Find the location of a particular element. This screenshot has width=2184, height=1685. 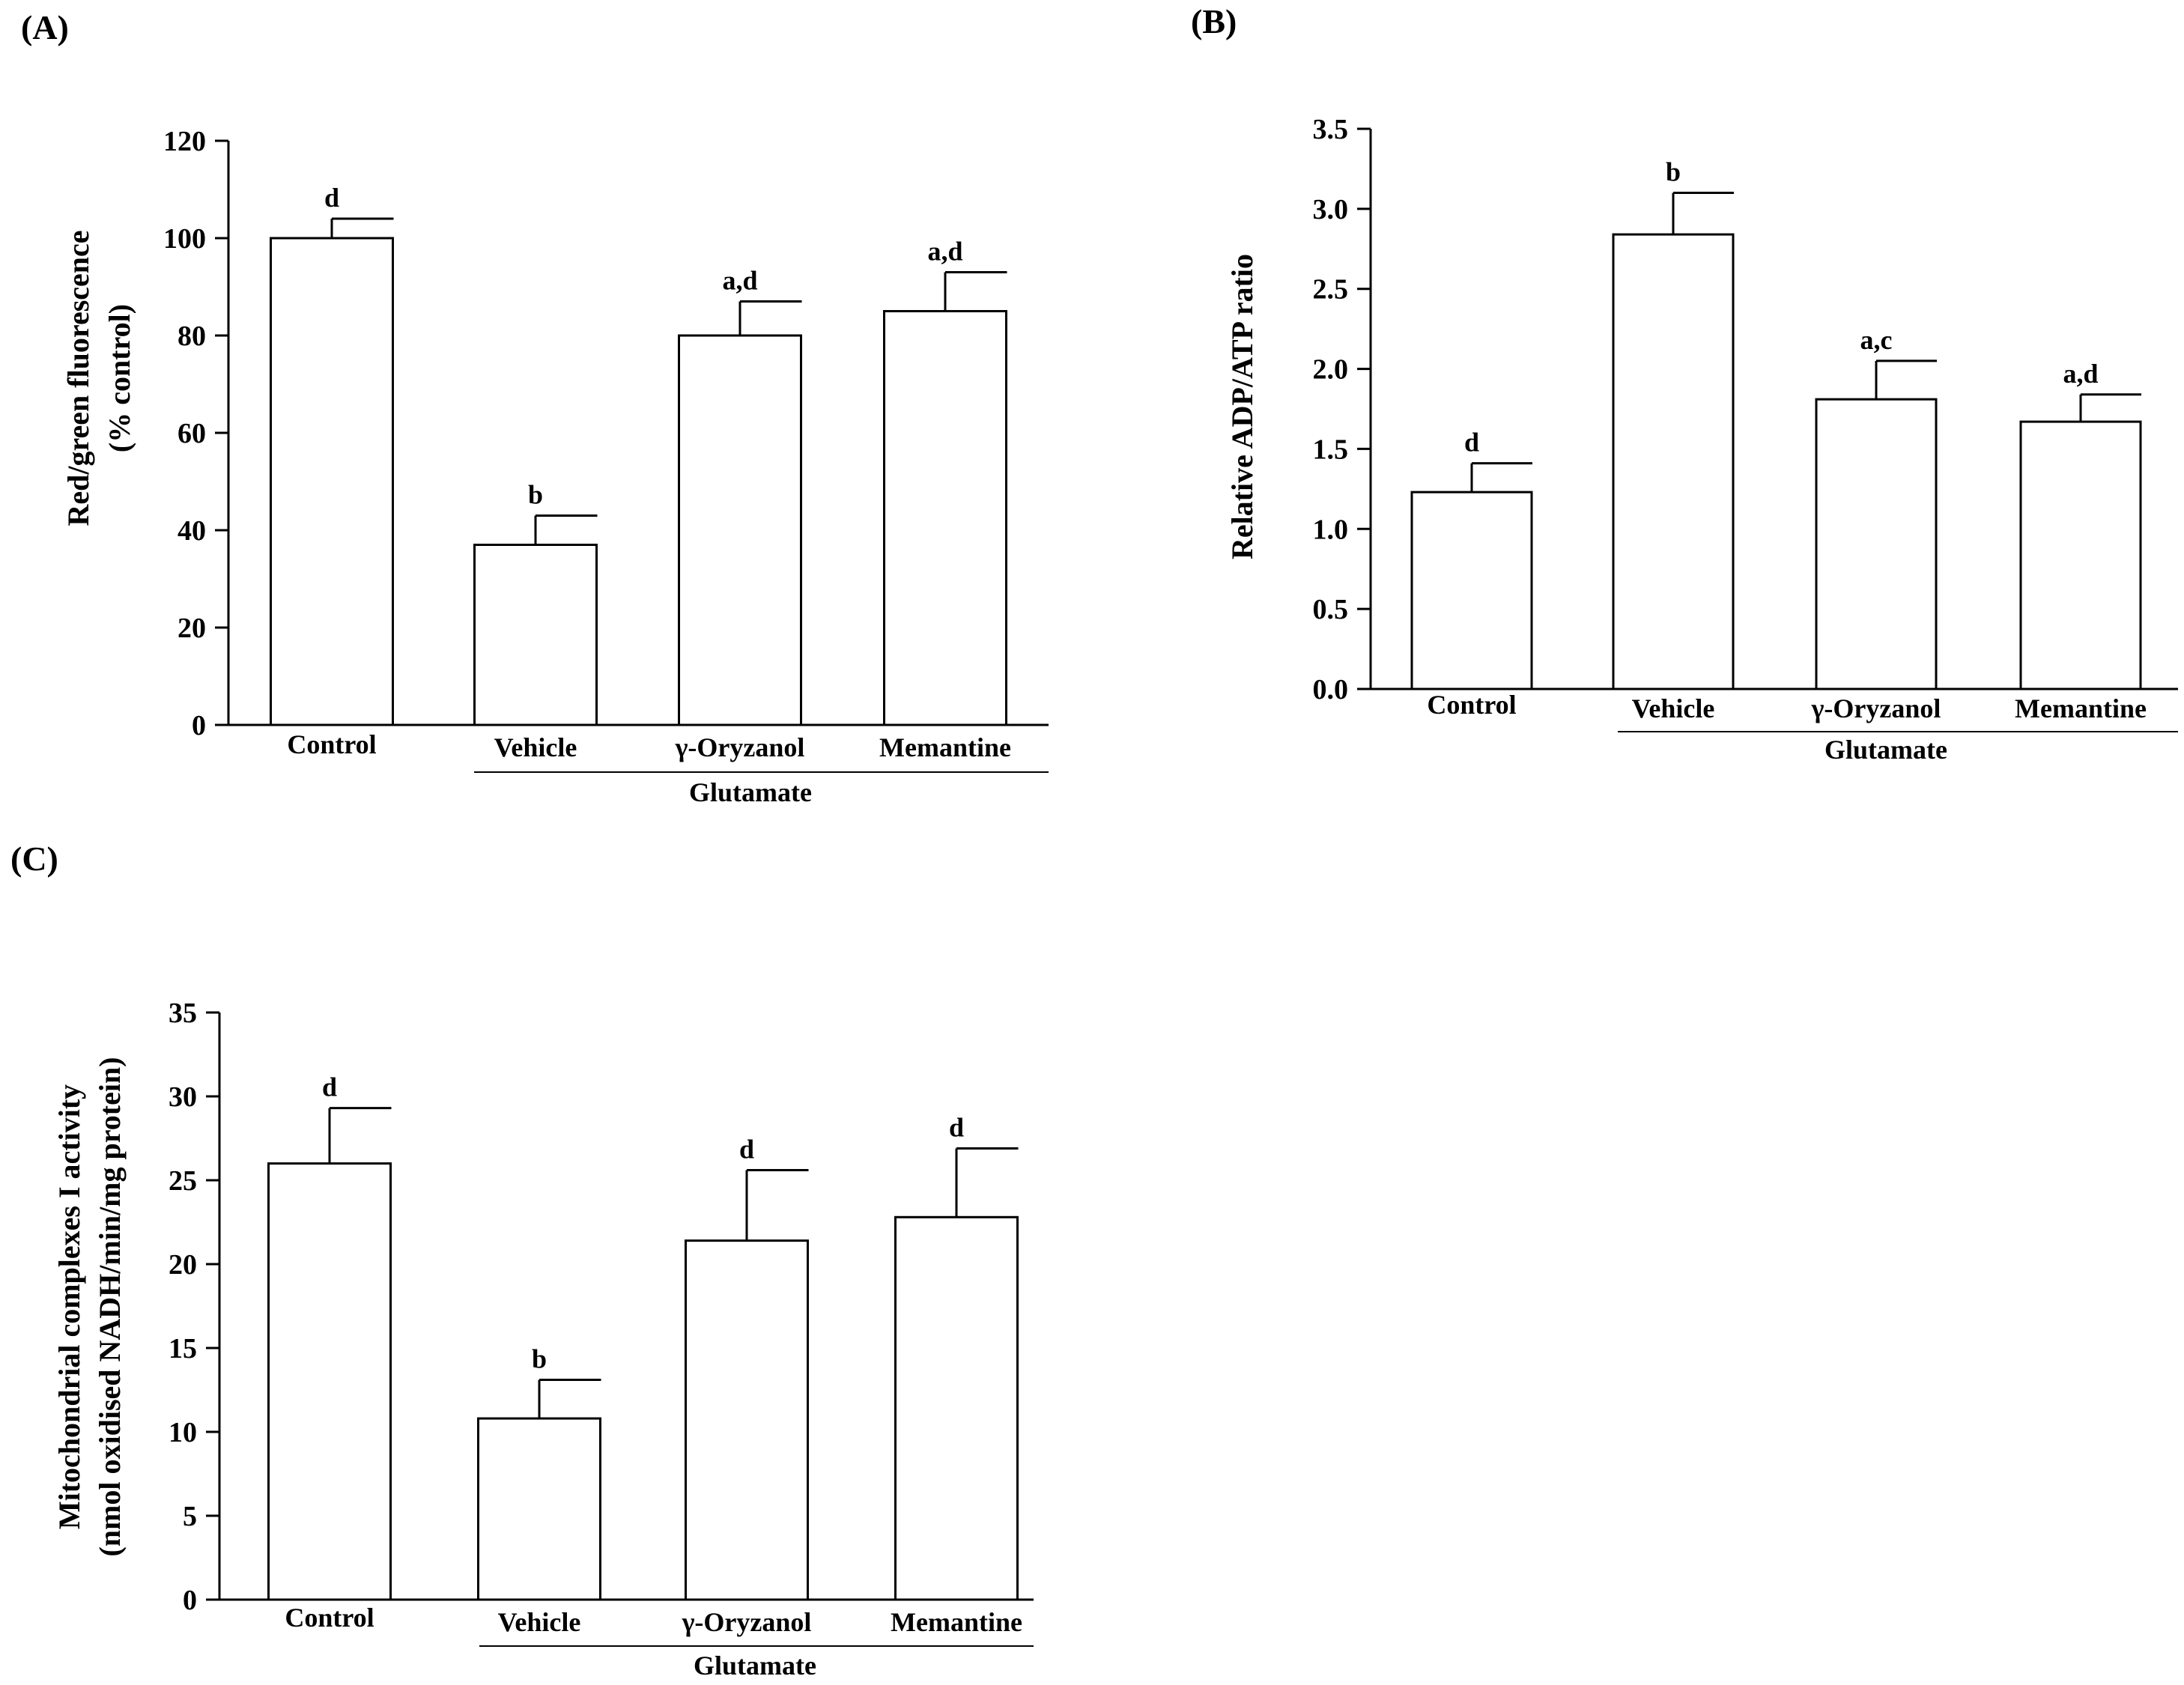

significance-label: a,c is located at coordinates (1876, 340).